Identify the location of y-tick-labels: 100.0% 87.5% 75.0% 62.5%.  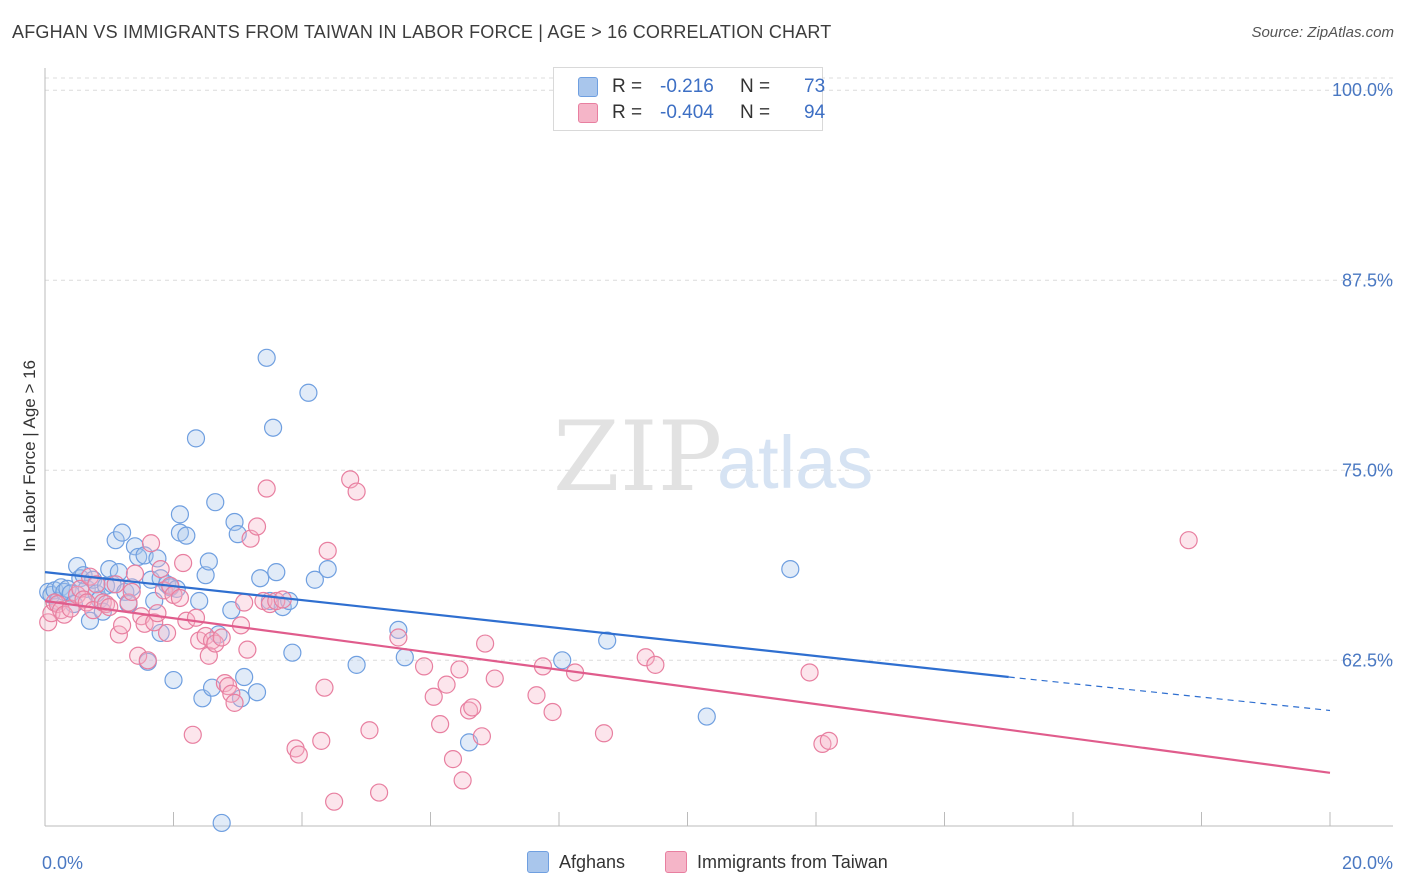
(1362, 375).